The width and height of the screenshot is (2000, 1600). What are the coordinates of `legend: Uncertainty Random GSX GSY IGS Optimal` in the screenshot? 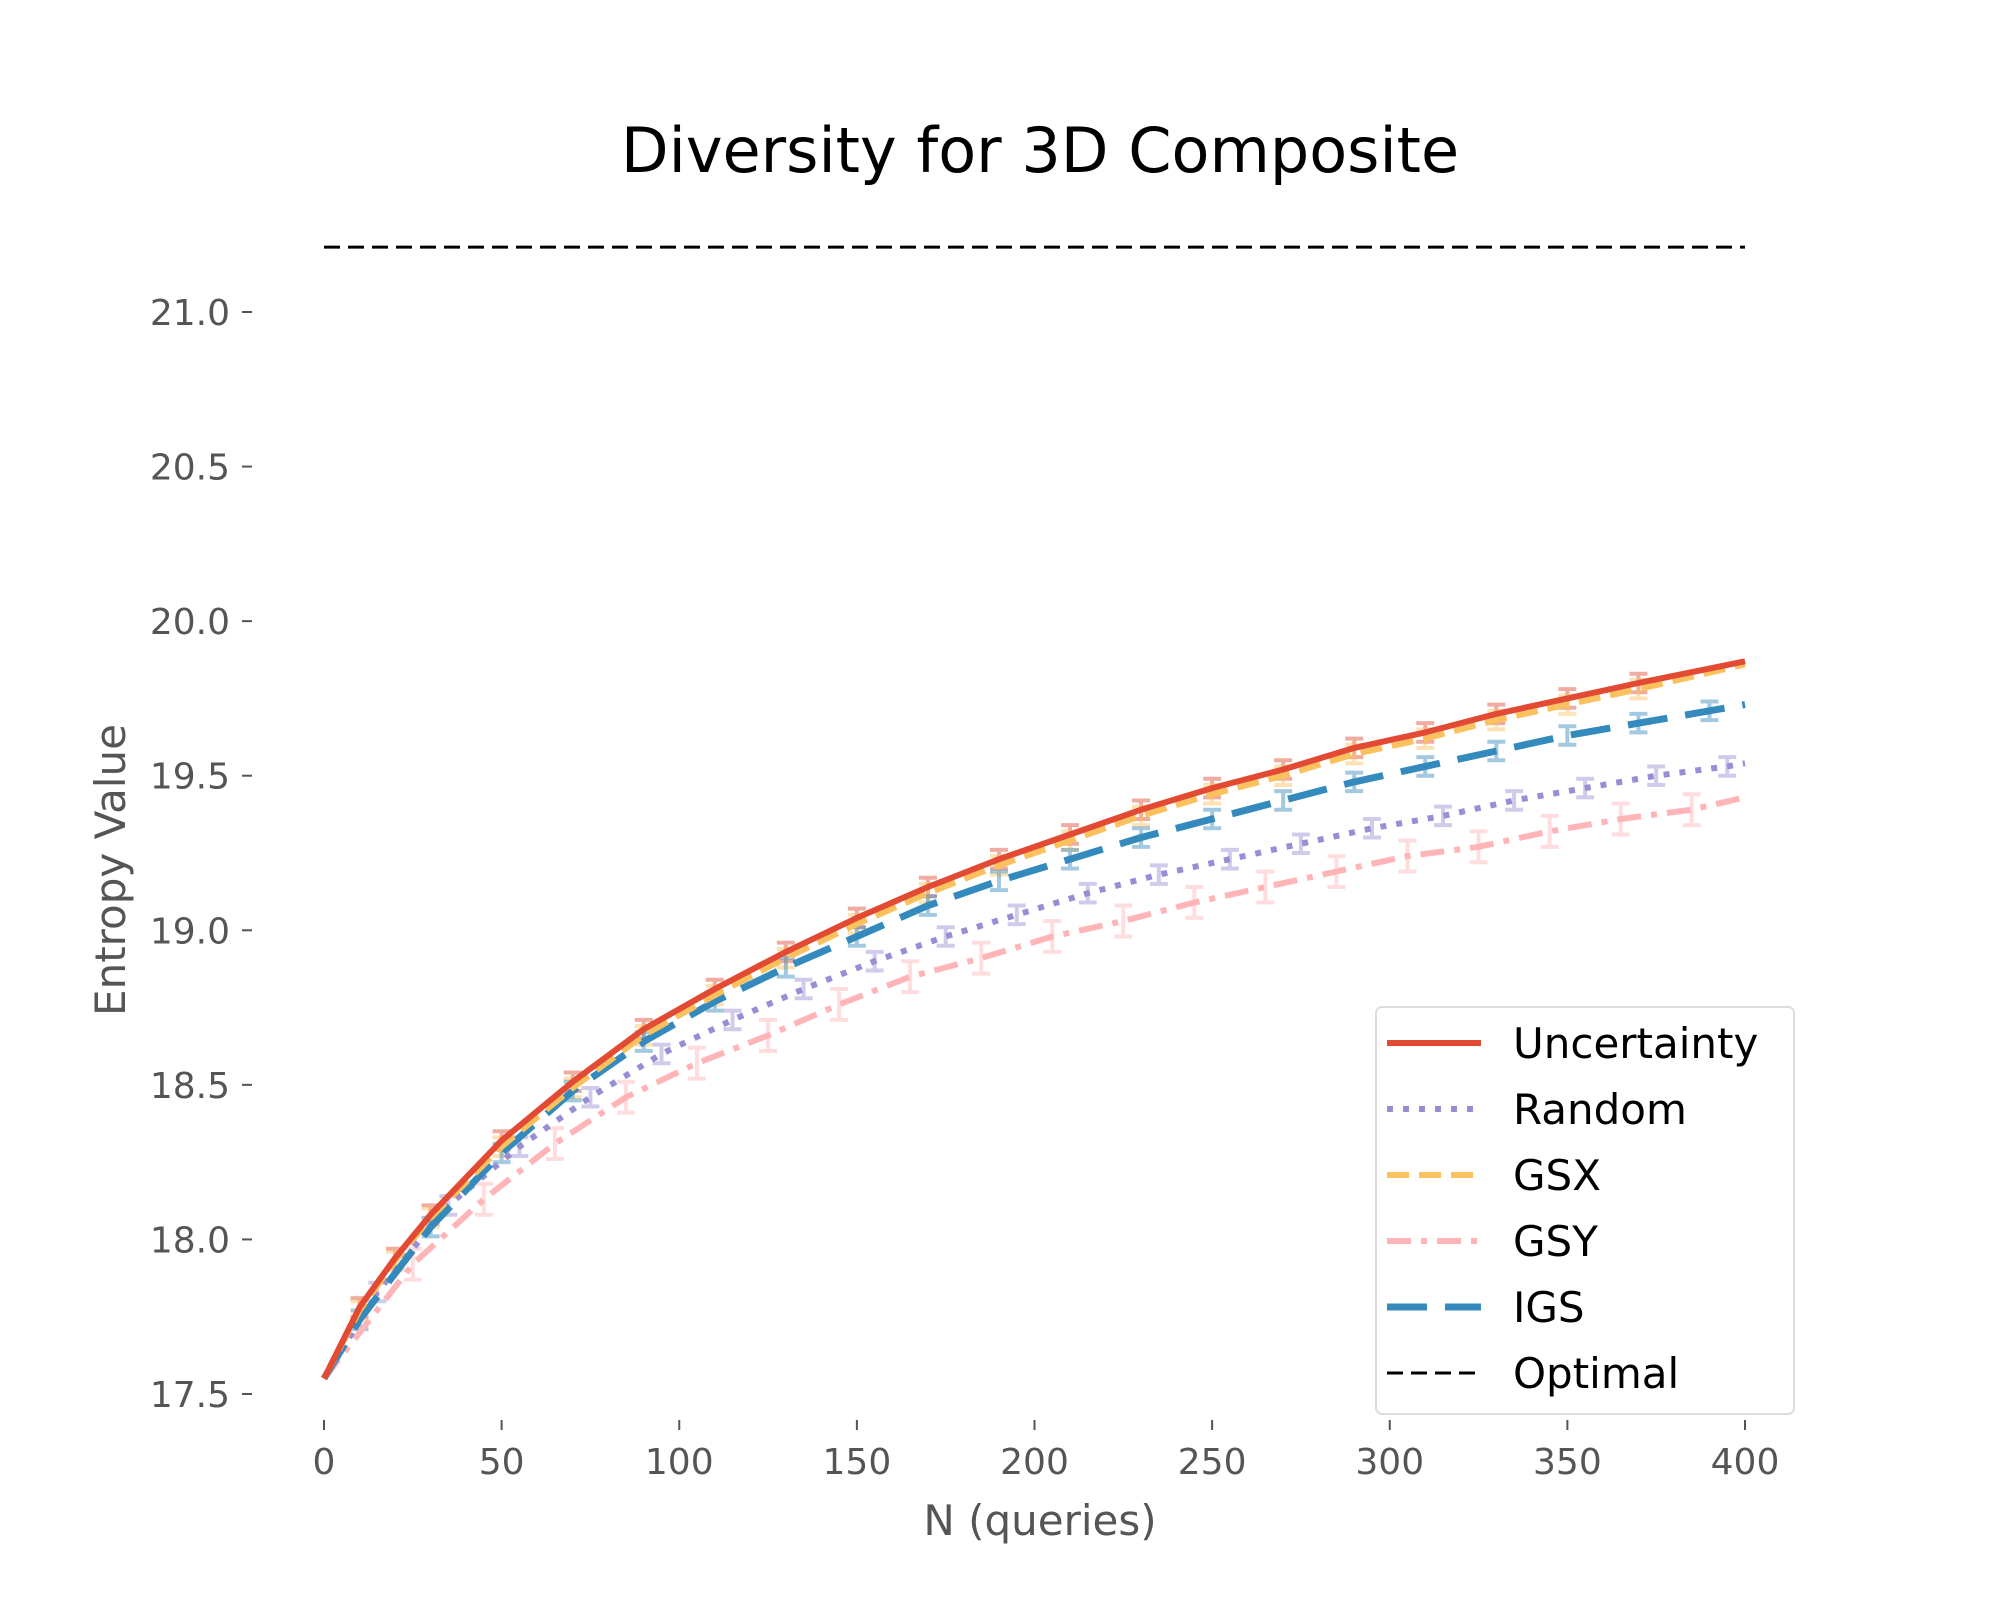 It's located at (1585, 1210).